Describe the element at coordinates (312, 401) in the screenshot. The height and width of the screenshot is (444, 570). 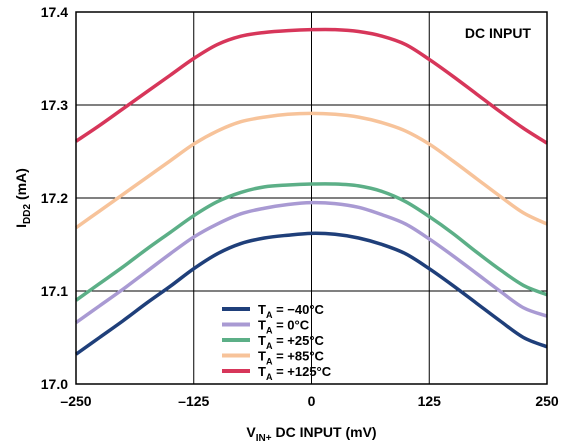
I see `x-tick-label: 0` at that location.